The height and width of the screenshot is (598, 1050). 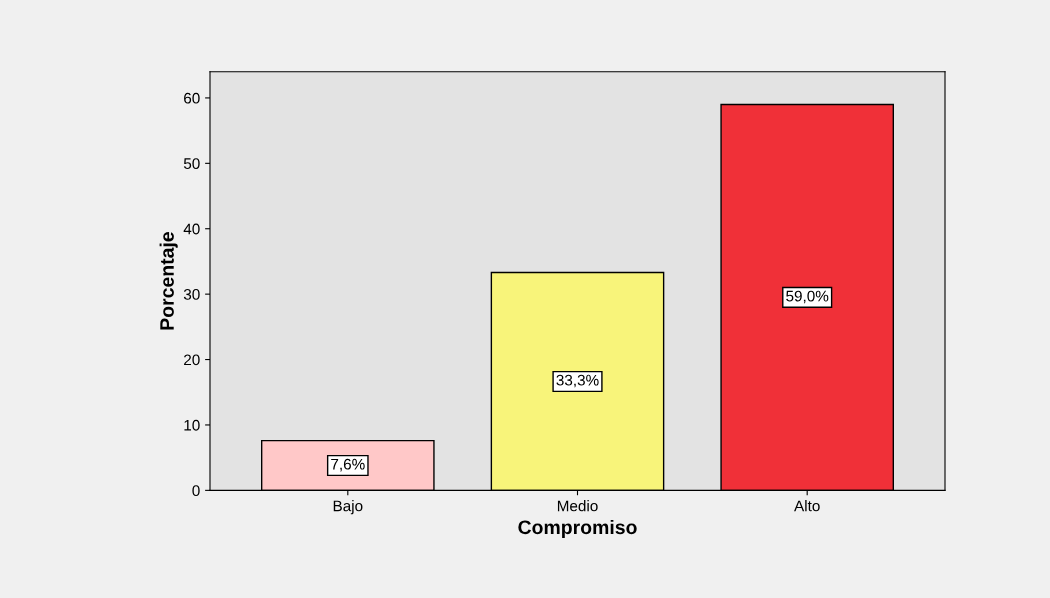 What do you see at coordinates (807, 297) in the screenshot?
I see `data-label: 59,0%` at bounding box center [807, 297].